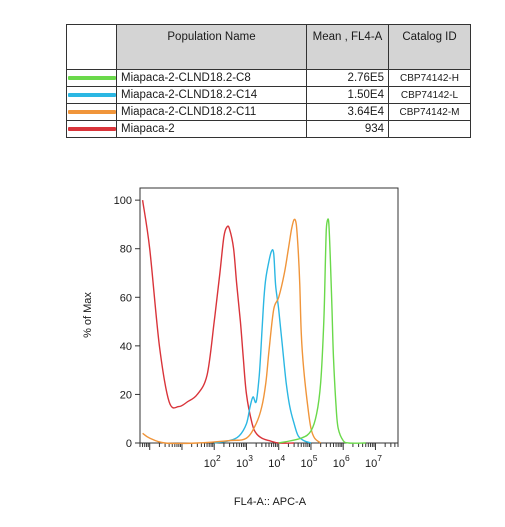 The width and height of the screenshot is (505, 527). Describe the element at coordinates (123, 201) in the screenshot. I see `y-tick-label: 100` at that location.